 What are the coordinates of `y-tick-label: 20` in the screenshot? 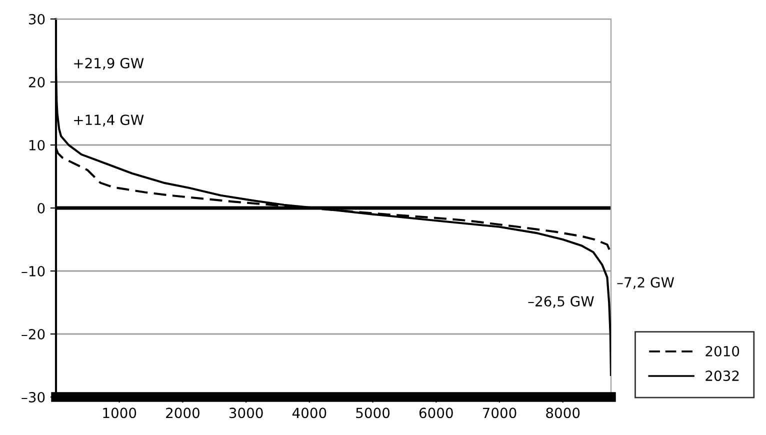 It's located at (36, 82).